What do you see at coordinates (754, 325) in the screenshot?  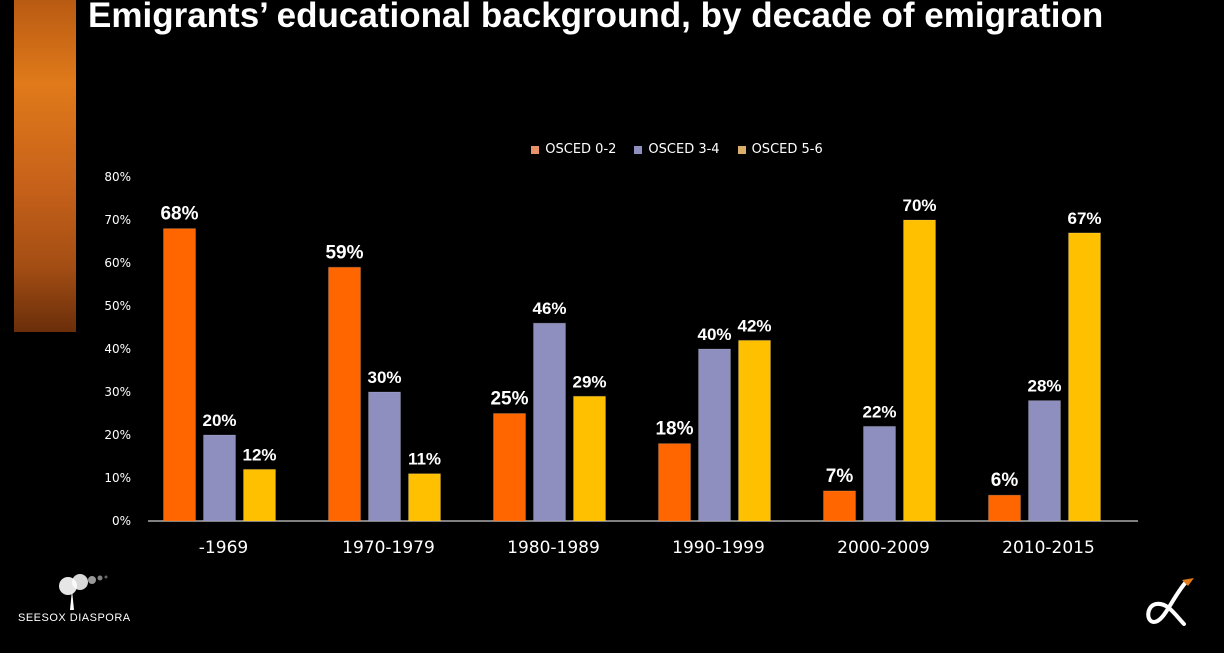 I see `data-label: 42%` at bounding box center [754, 325].